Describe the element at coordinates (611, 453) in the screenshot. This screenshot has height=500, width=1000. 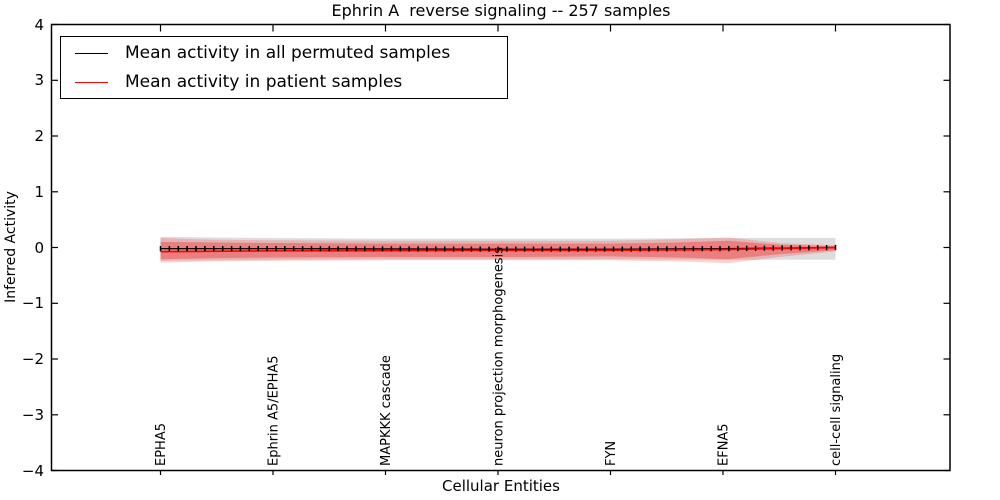
I see `x-category-label: FYN` at that location.